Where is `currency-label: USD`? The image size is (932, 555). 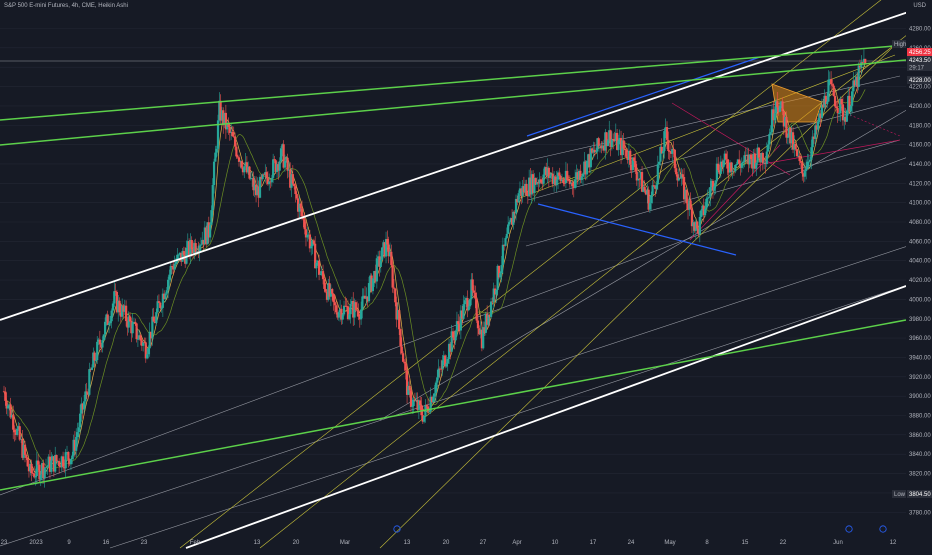
currency-label: USD is located at coordinates (919, 6).